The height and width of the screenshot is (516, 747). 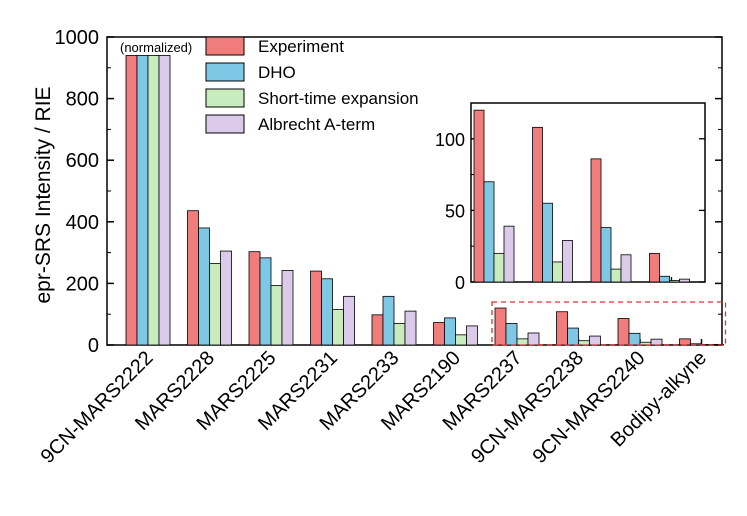 I want to click on y-tick-label: 200, so click(x=82, y=284).